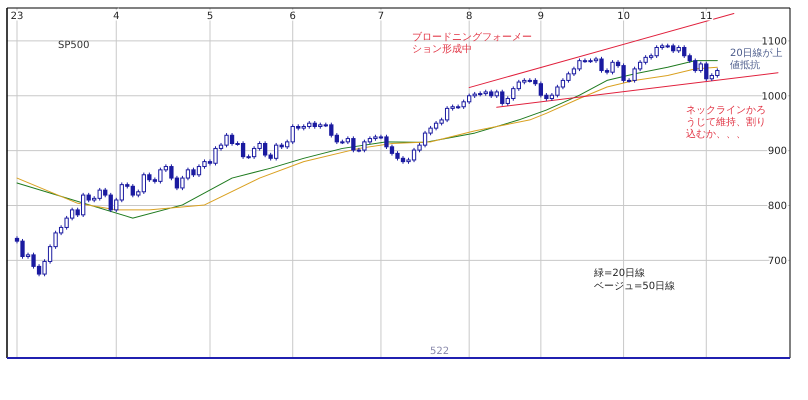  What do you see at coordinates (293, 16) in the screenshot?
I see `x-tick-label: 6` at bounding box center [293, 16].